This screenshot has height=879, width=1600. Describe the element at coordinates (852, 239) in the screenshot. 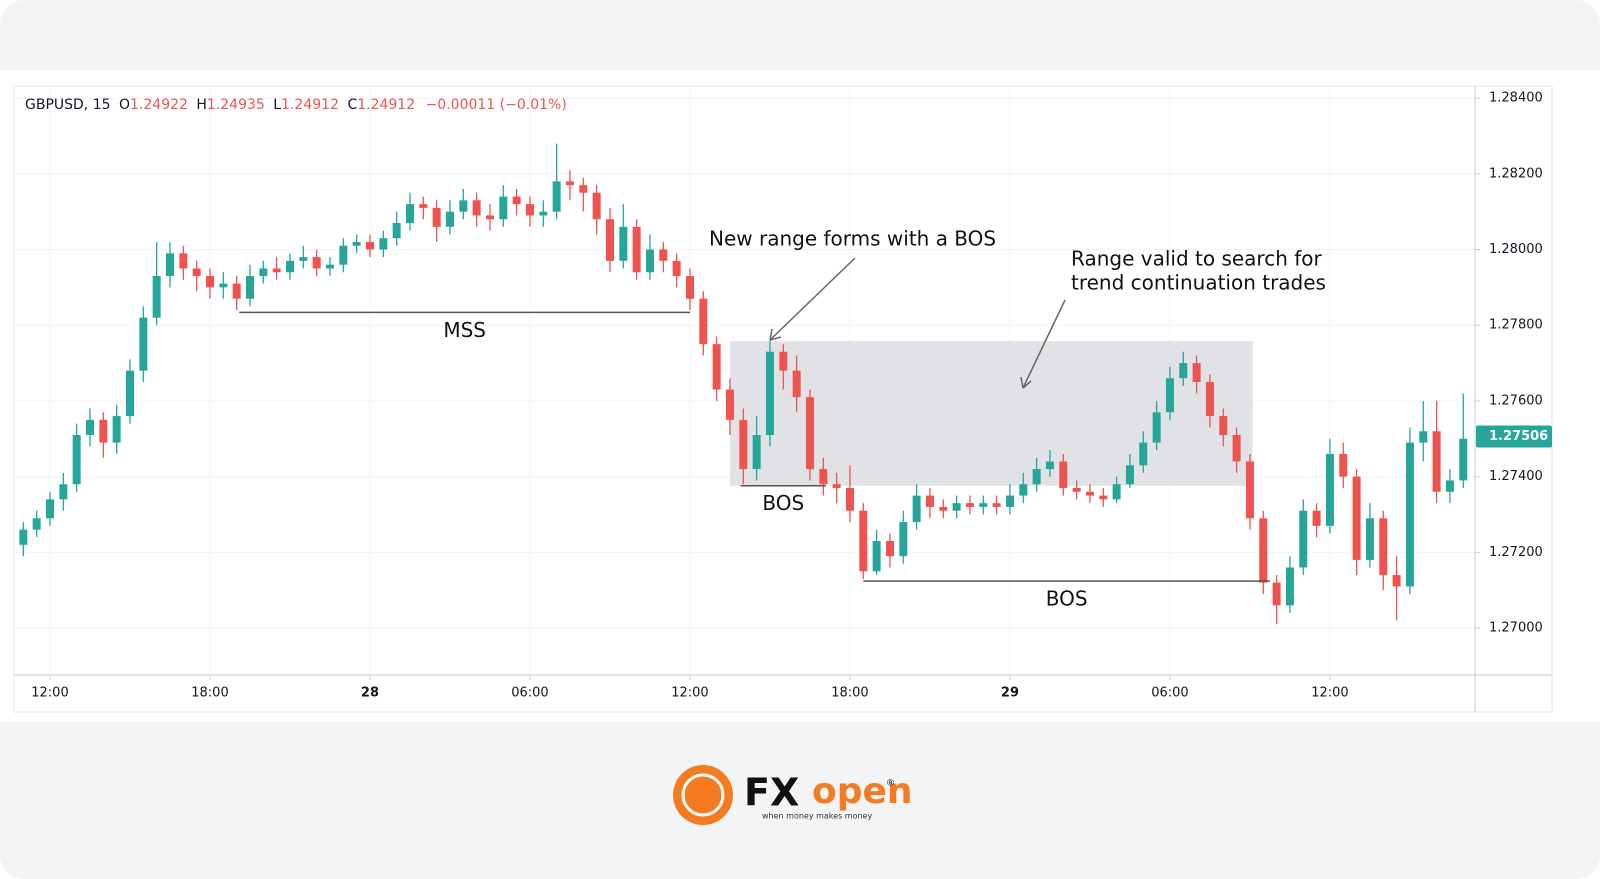

I see `annotation: New range forms with a BOS` at that location.